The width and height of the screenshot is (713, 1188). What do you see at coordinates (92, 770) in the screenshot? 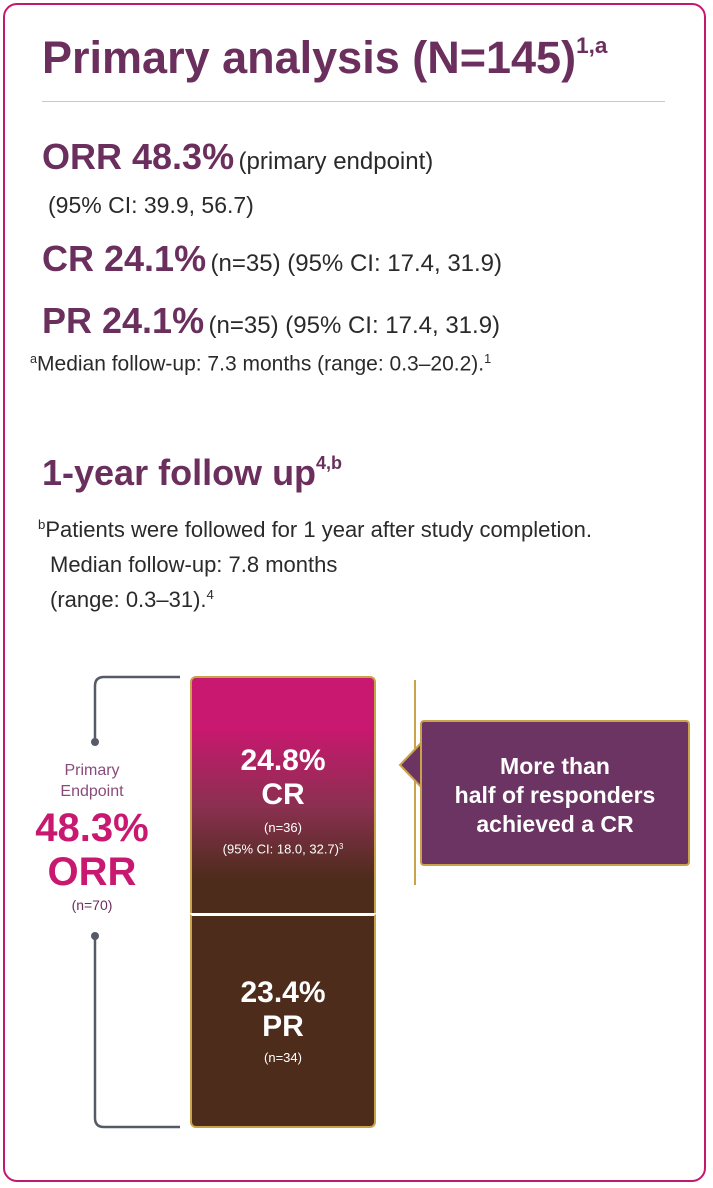
I see `left-label: Primary` at bounding box center [92, 770].